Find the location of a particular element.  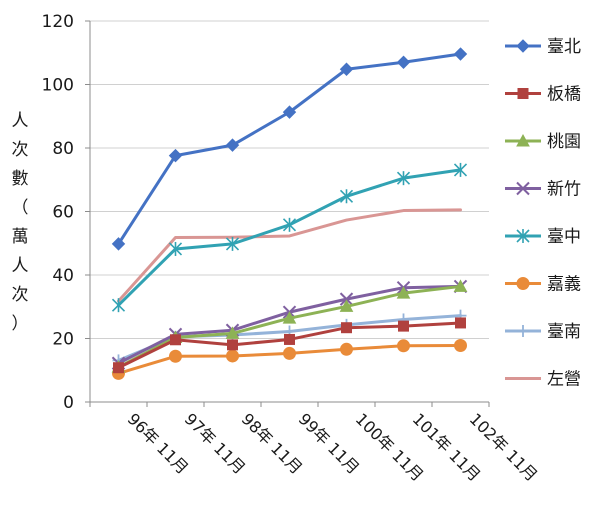

x-tick-label: 98年 11月 is located at coordinates (272, 443).